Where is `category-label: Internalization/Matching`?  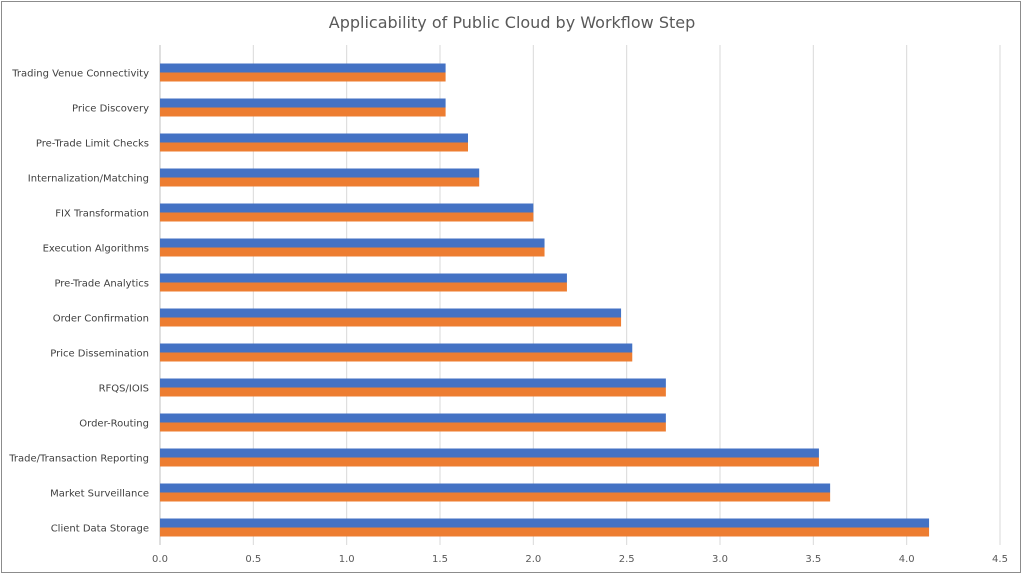
category-label: Internalization/Matching is located at coordinates (88, 179).